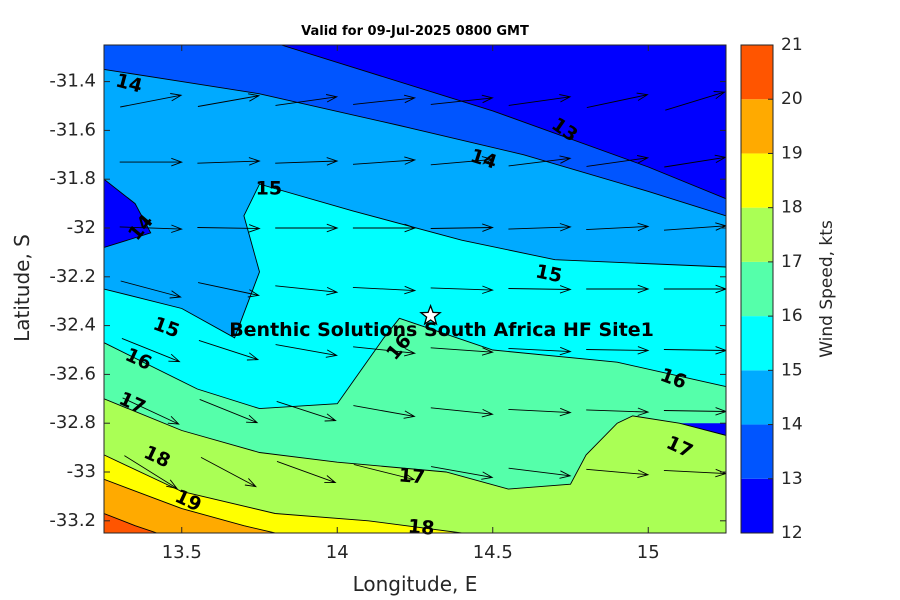 The height and width of the screenshot is (600, 900). What do you see at coordinates (430, 314) in the screenshot?
I see `site-star-icon` at bounding box center [430, 314].